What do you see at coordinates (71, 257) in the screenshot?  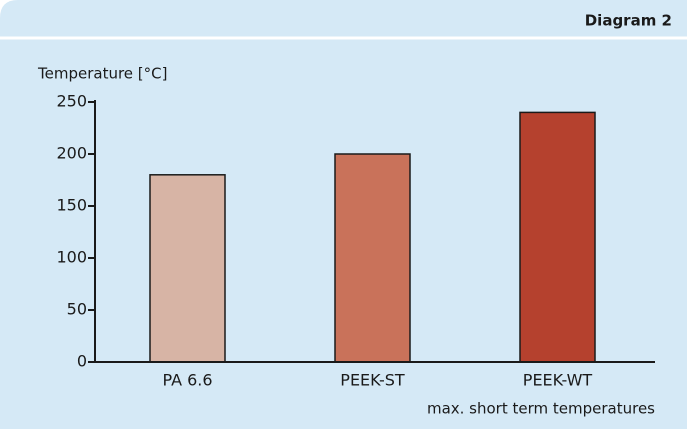 I see `y-tick-label: 100` at bounding box center [71, 257].